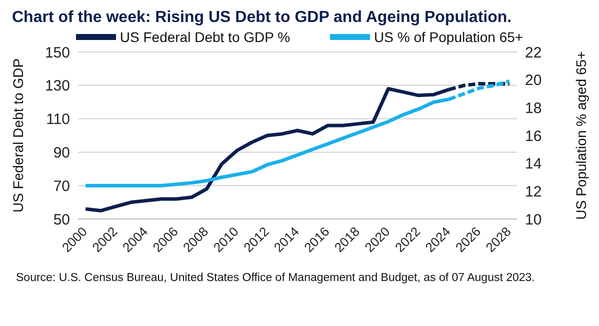 This screenshot has width=599, height=326. Describe the element at coordinates (205, 37) in the screenshot. I see `legend-label: US Federal Debt to GDP %` at that location.